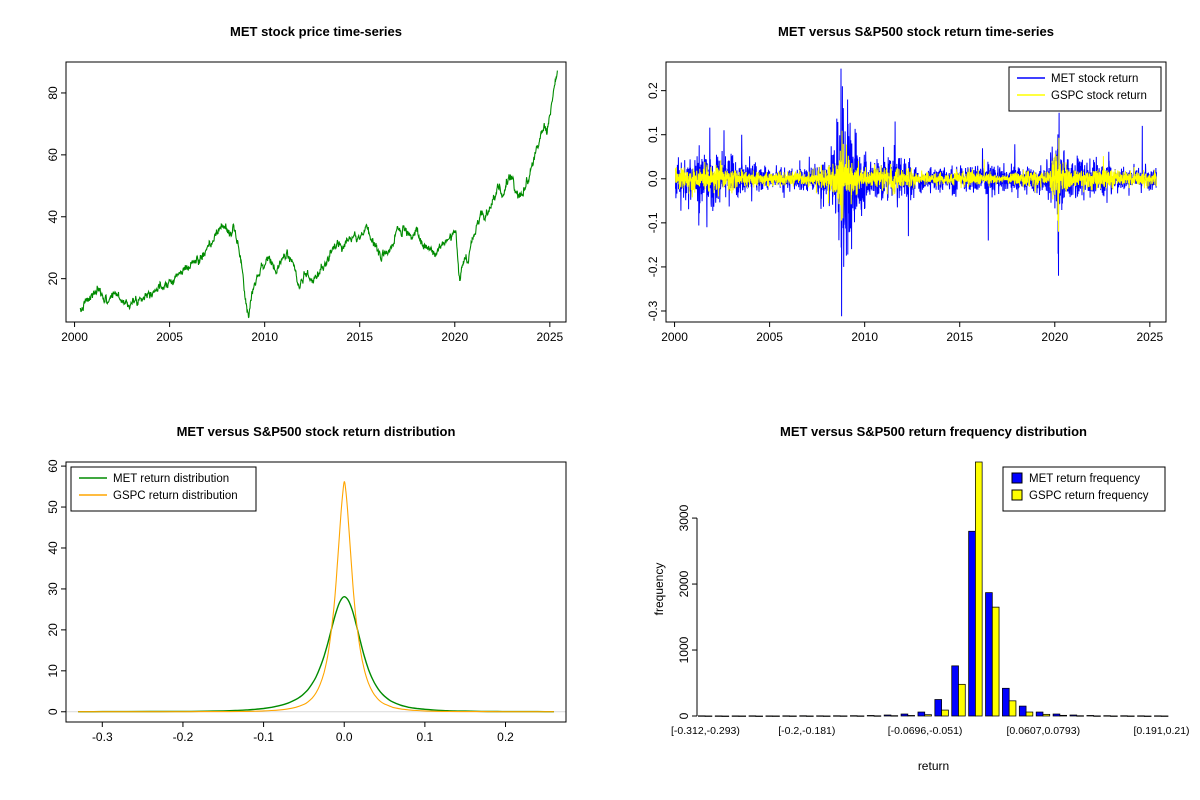 The image size is (1200, 800). I want to click on x-tick-label: [-0.0696,-0.051), so click(925, 731).